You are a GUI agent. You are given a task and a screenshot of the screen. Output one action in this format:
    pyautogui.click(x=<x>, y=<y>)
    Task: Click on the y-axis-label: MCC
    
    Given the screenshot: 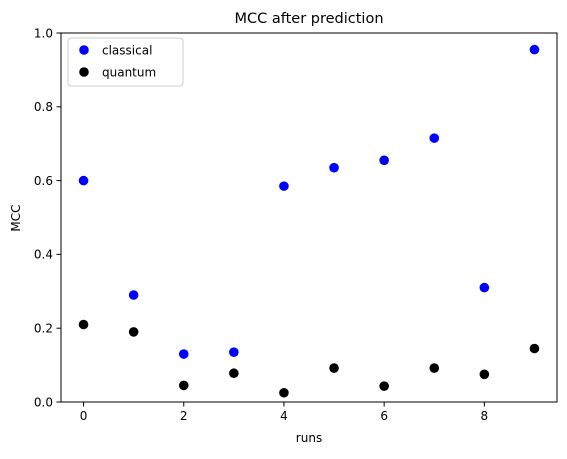 What is the action you would take?
    pyautogui.click(x=16, y=217)
    